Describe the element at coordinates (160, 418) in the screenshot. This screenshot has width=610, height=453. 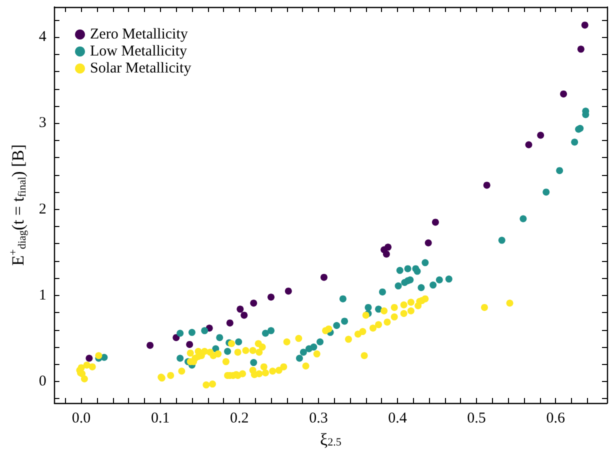
I see `x-tick-label: 0.1` at that location.